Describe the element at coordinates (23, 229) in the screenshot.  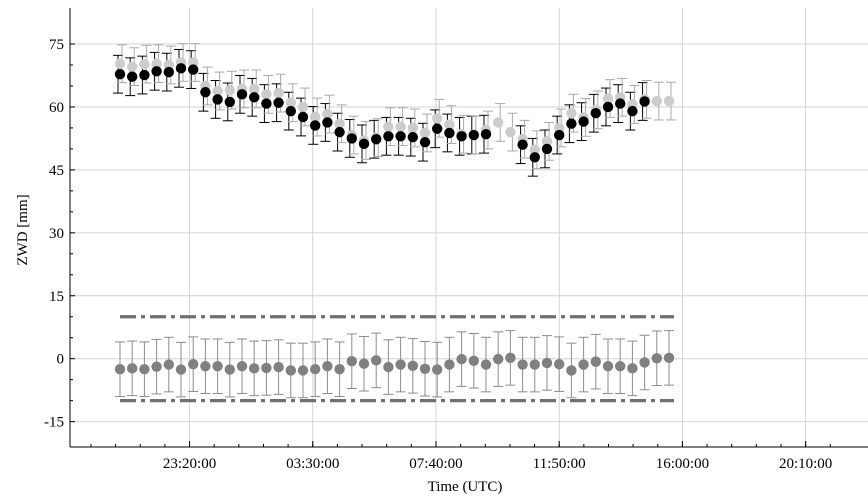
I see `y-axis-label: ZWD [mm]` at that location.